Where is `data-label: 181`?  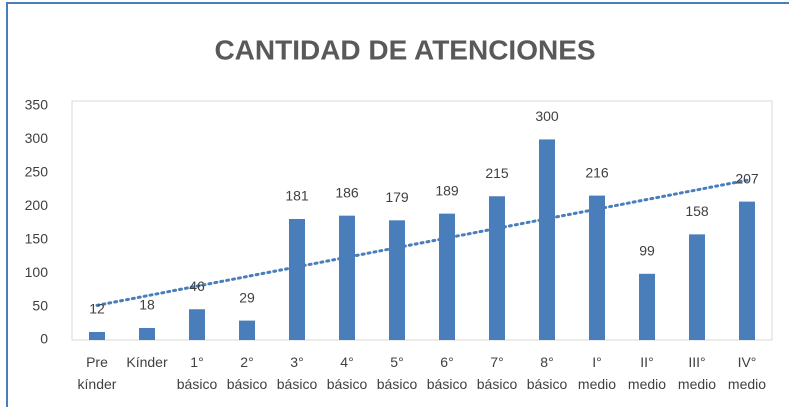 data-label: 181 is located at coordinates (297, 196).